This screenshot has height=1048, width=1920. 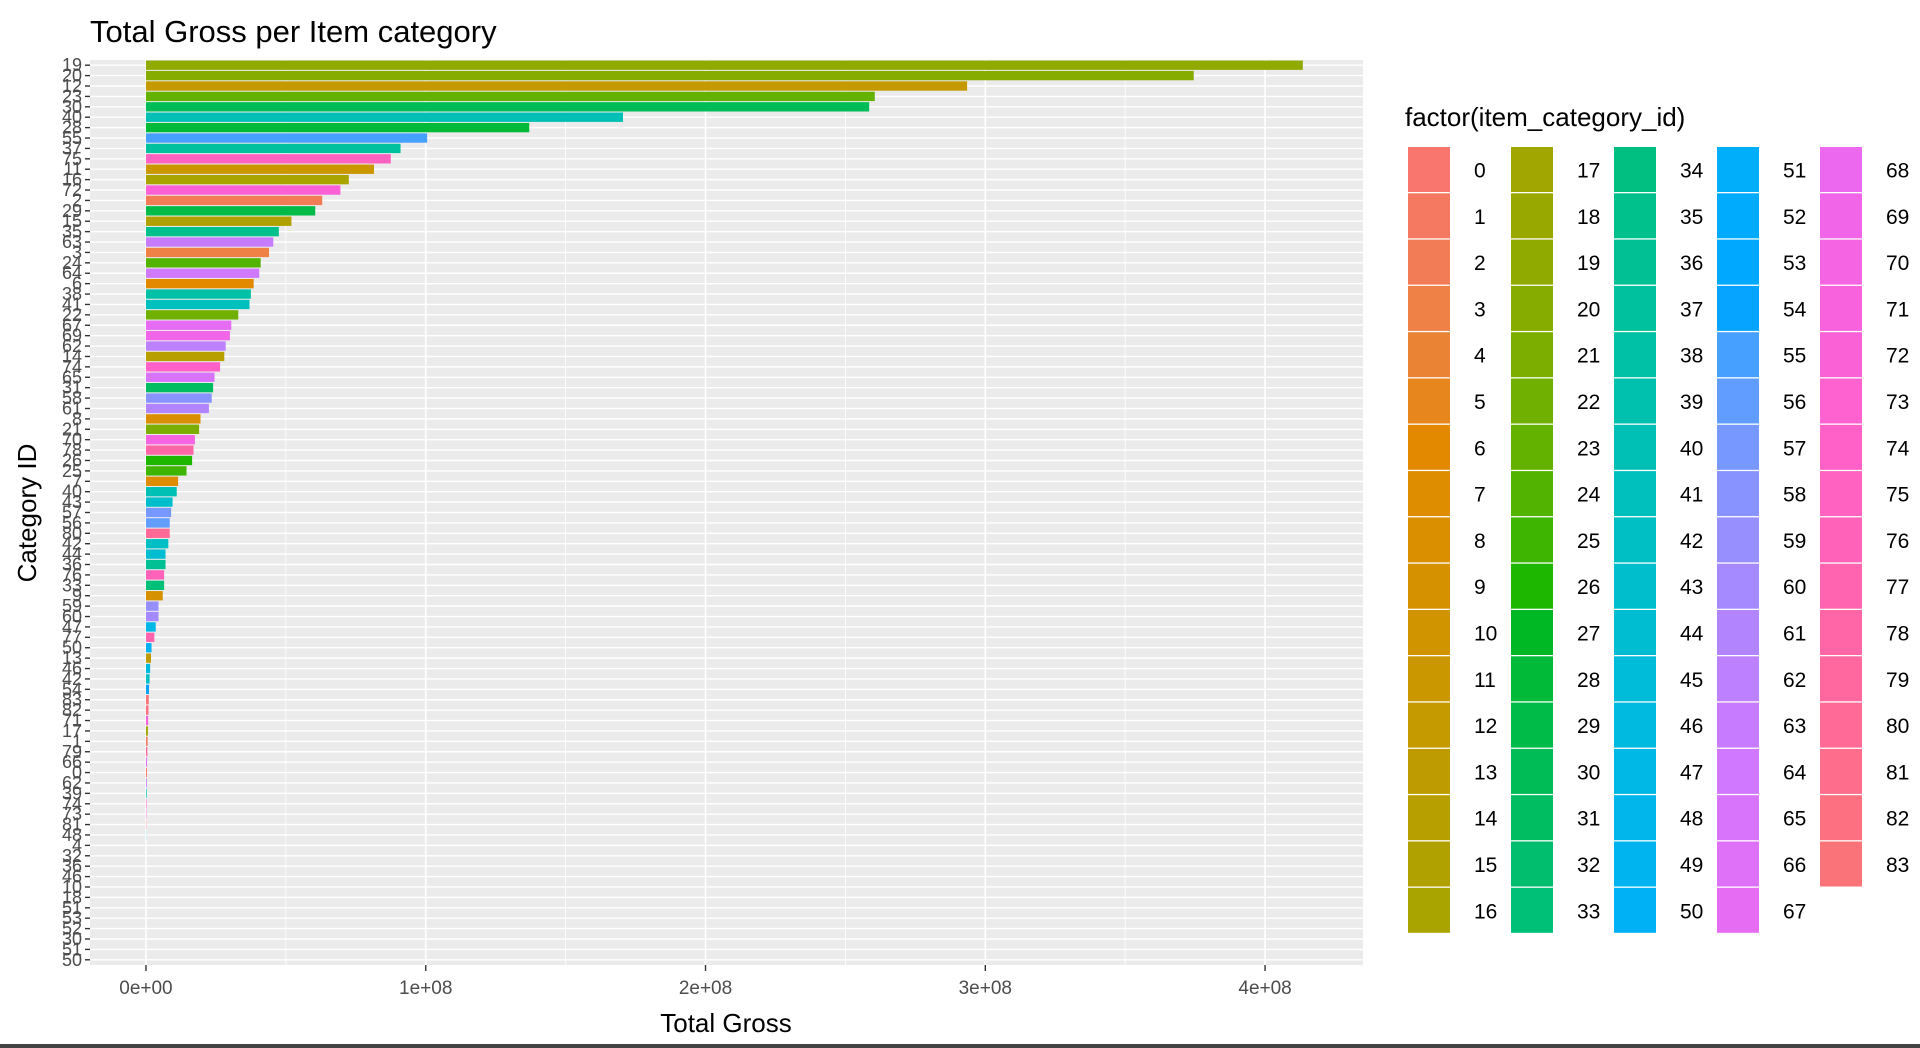 I want to click on y-tick-label: 42, so click(x=72, y=679).